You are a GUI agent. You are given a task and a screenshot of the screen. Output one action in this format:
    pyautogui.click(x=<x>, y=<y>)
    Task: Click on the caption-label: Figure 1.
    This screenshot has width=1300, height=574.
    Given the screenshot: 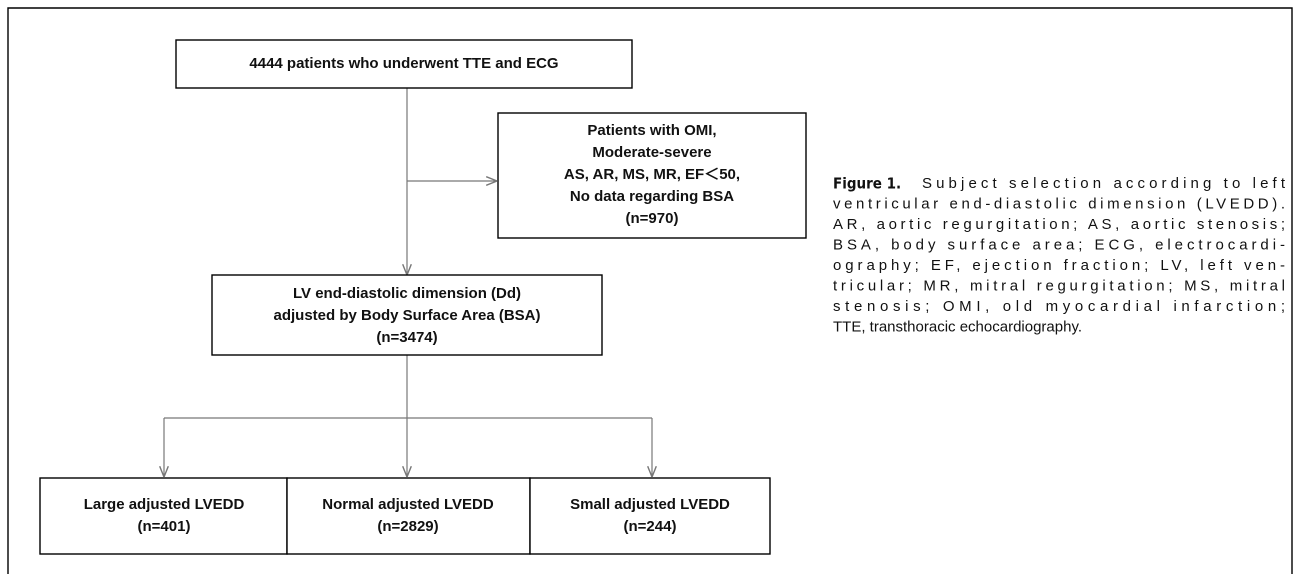 What is the action you would take?
    pyautogui.click(x=867, y=184)
    